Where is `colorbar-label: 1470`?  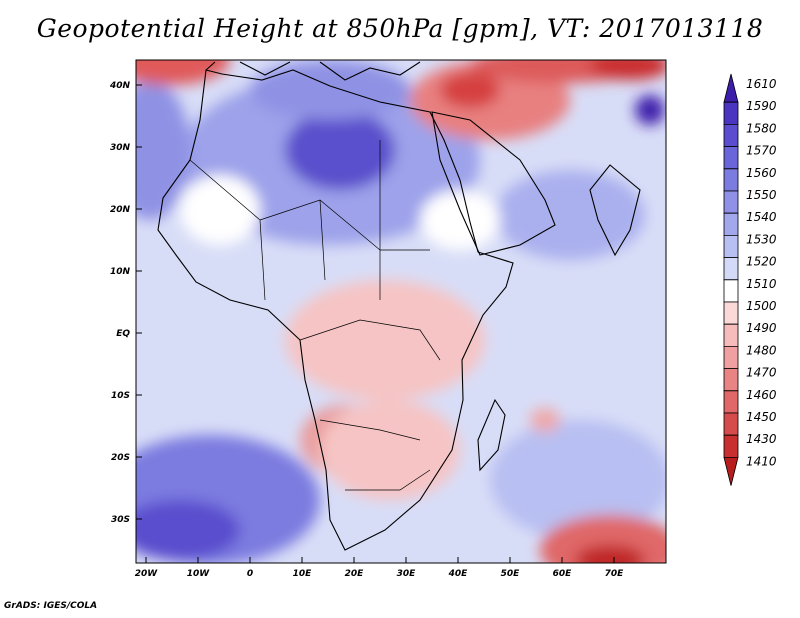 colorbar-label: 1470 is located at coordinates (761, 373).